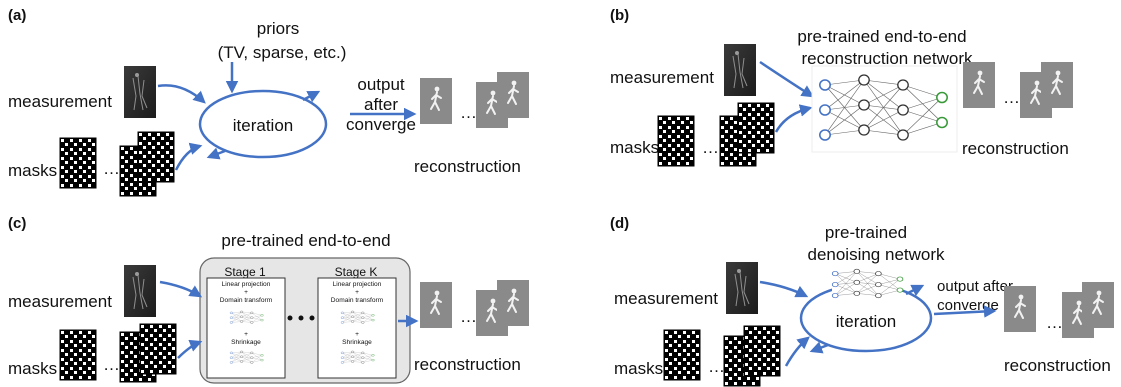 This screenshot has width=1121, height=387. What do you see at coordinates (965, 311) in the screenshot?
I see `panel-d-output-arrow` at bounding box center [965, 311].